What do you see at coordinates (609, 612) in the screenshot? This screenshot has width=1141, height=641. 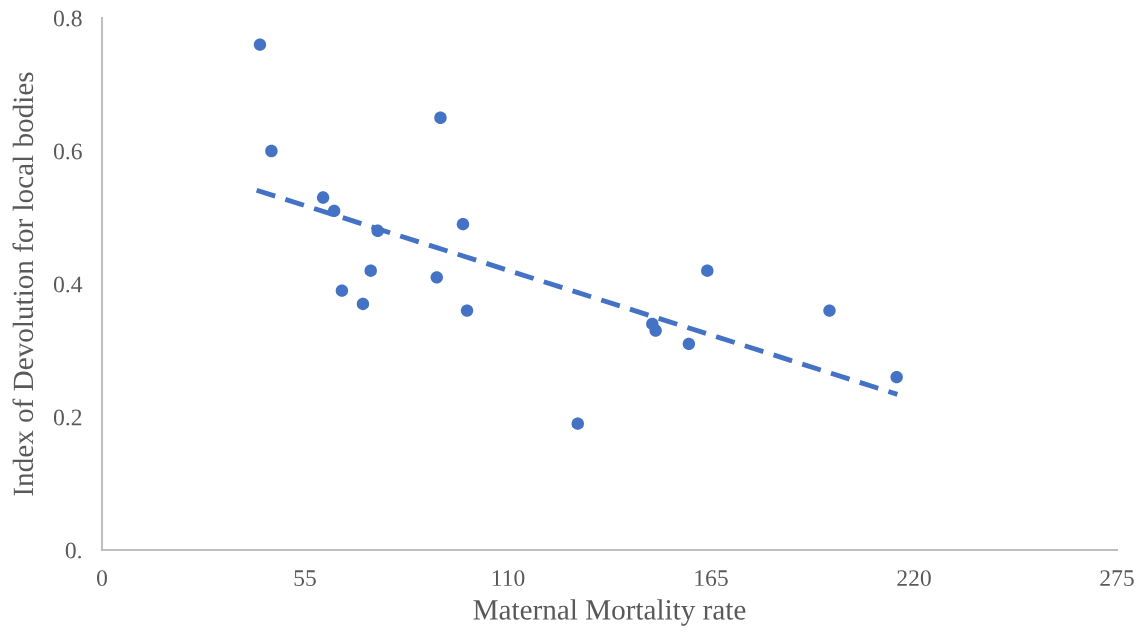 I see `x-axis-title: Maternal Mortality rate` at bounding box center [609, 612].